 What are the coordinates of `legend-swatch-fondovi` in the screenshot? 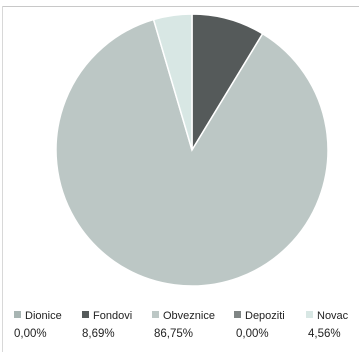 It's located at (85, 314).